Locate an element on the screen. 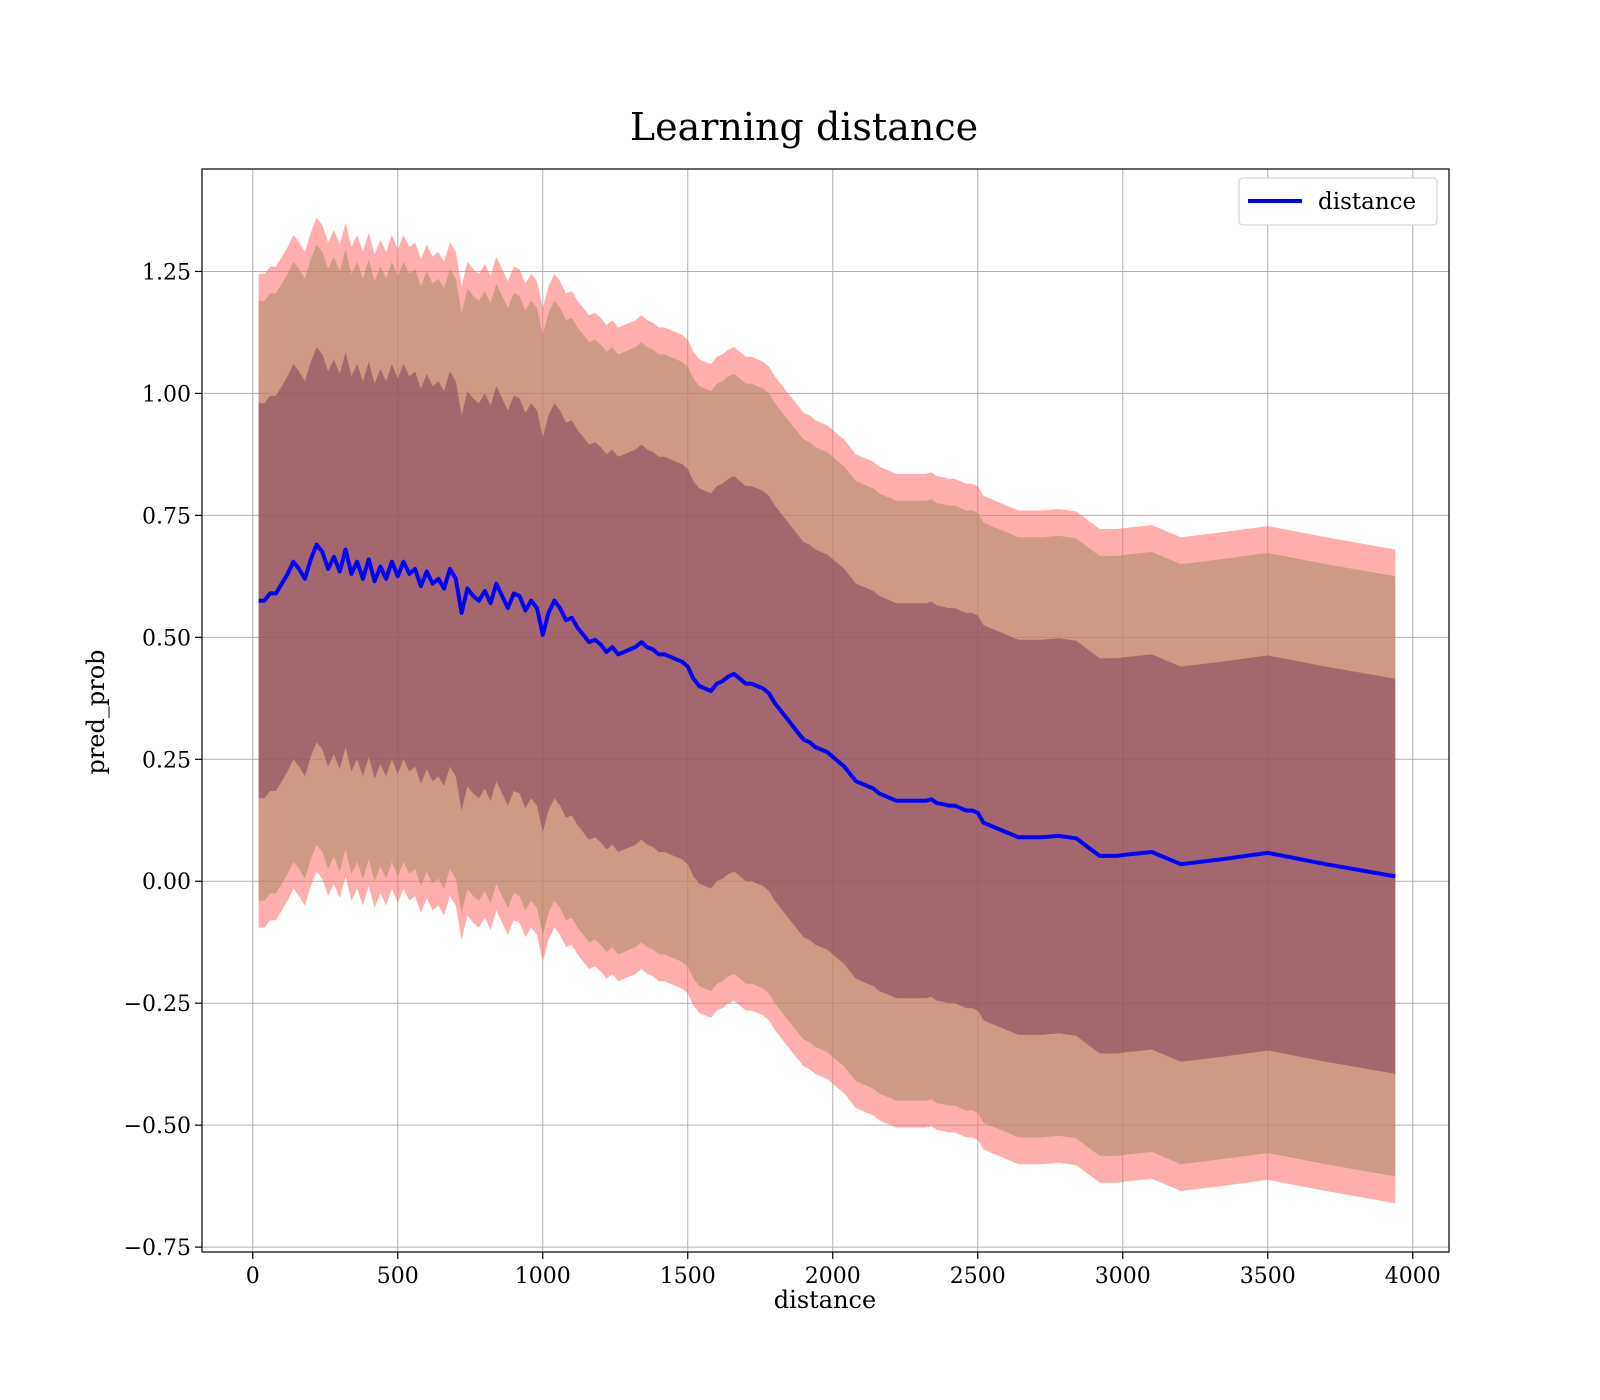 The width and height of the screenshot is (1600, 1400). x-tick-label-7: 3500 is located at coordinates (1268, 1276).